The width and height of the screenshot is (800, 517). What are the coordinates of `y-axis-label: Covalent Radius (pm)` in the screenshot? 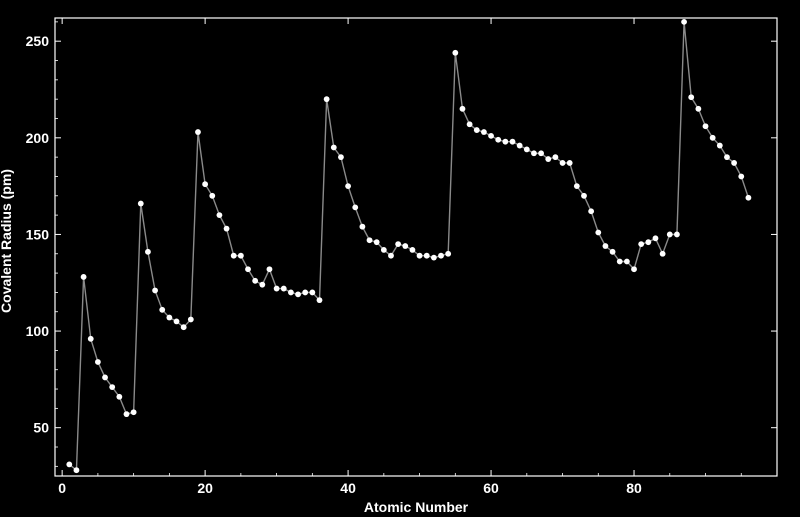 It's located at (7, 241).